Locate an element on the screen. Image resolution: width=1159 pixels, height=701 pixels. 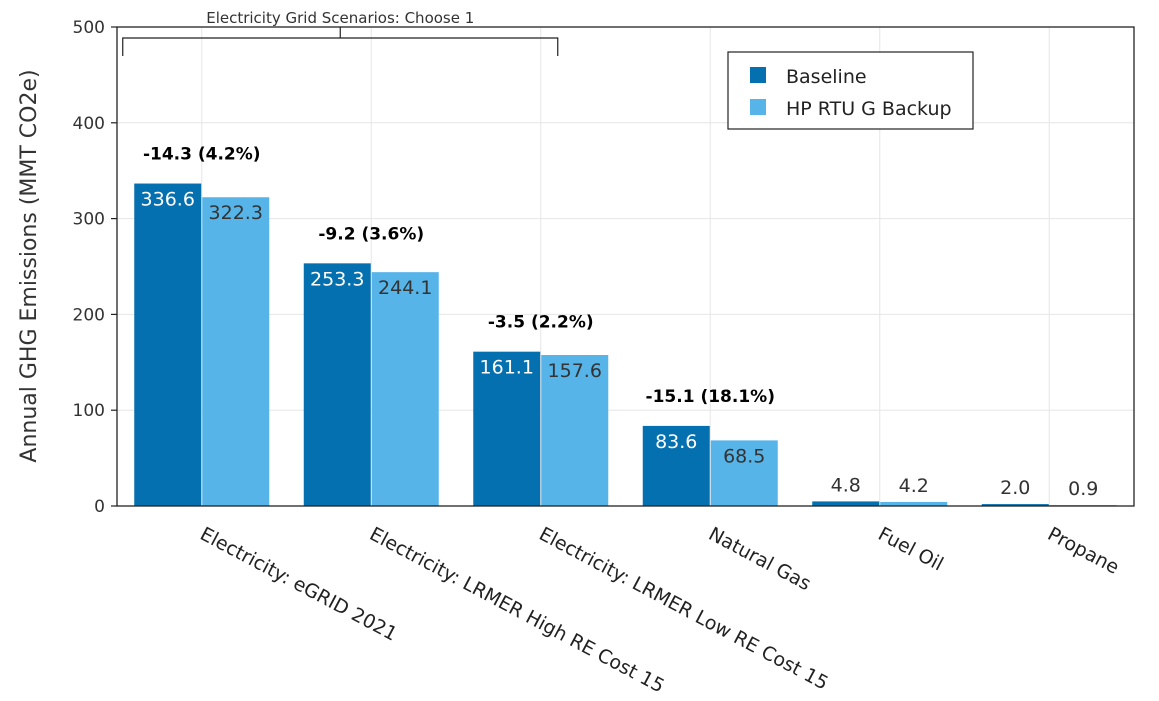
difference-annotation: -3.5 (2.2%) is located at coordinates (541, 323).